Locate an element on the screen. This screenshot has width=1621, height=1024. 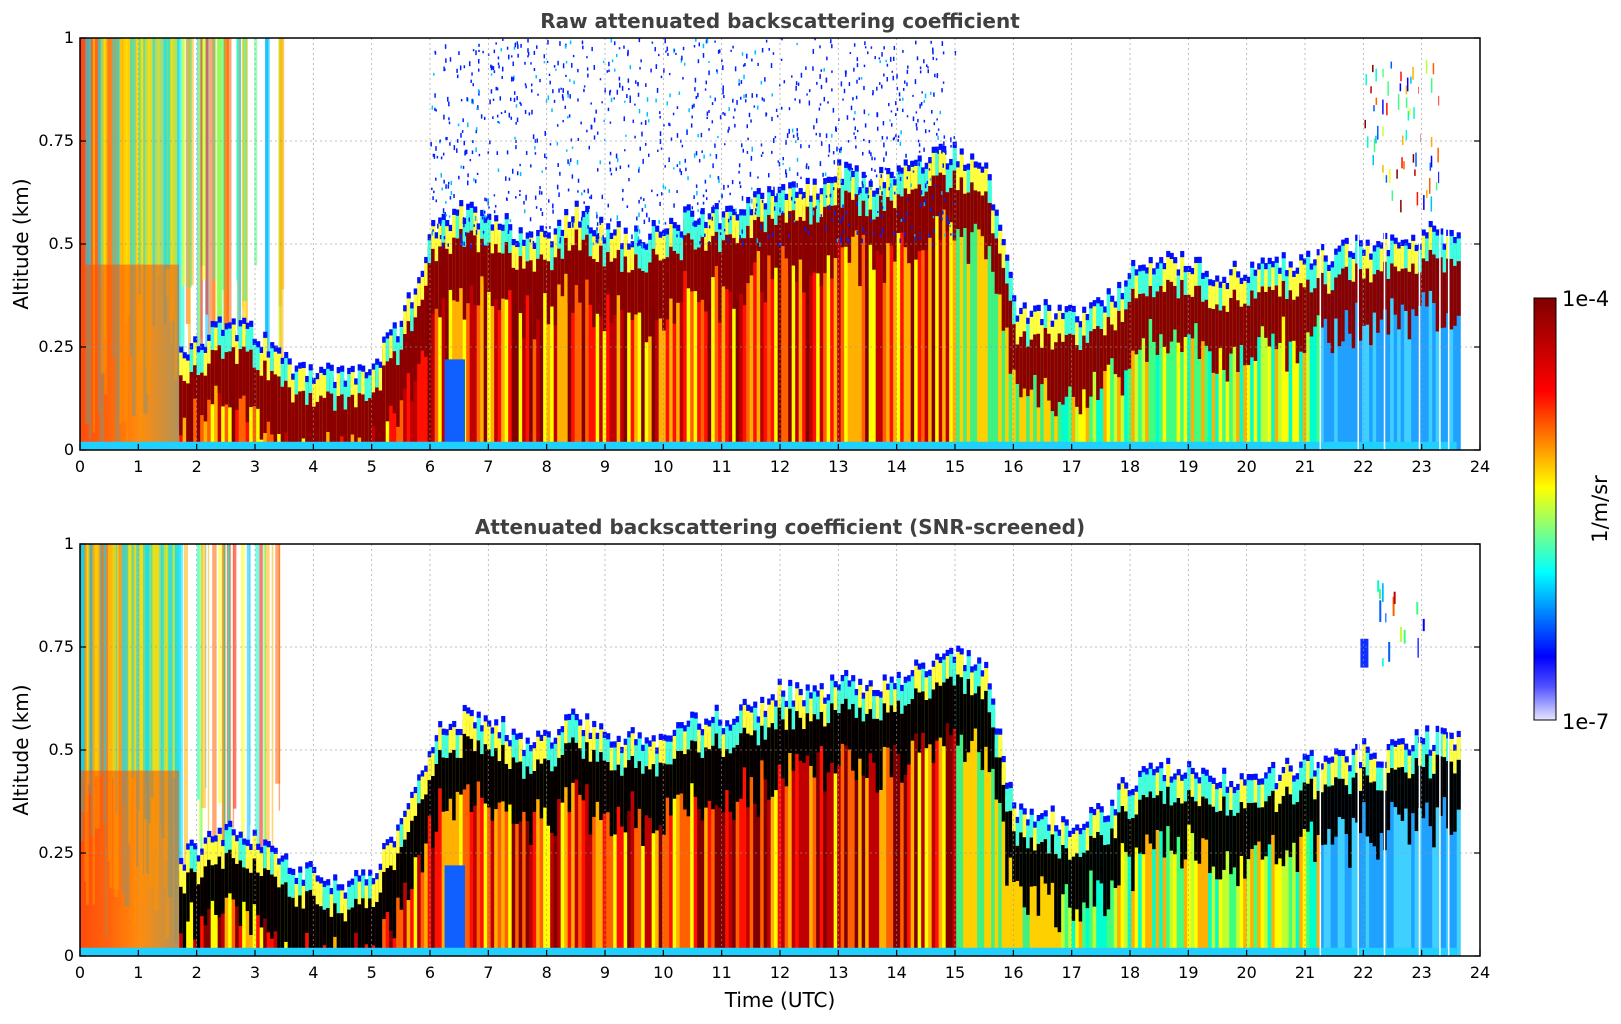
x-tick-label: 10 is located at coordinates (663, 466).